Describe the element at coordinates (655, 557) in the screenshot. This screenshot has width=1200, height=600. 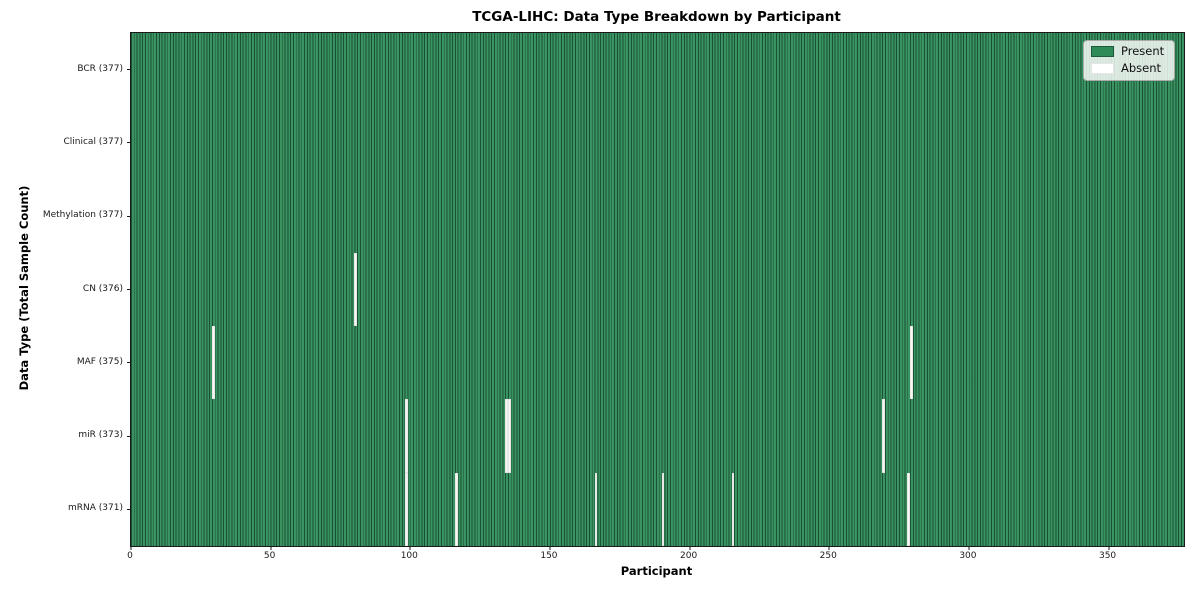
I see `x-tick-labels: 0 50 100 150 200 250 300 350` at that location.